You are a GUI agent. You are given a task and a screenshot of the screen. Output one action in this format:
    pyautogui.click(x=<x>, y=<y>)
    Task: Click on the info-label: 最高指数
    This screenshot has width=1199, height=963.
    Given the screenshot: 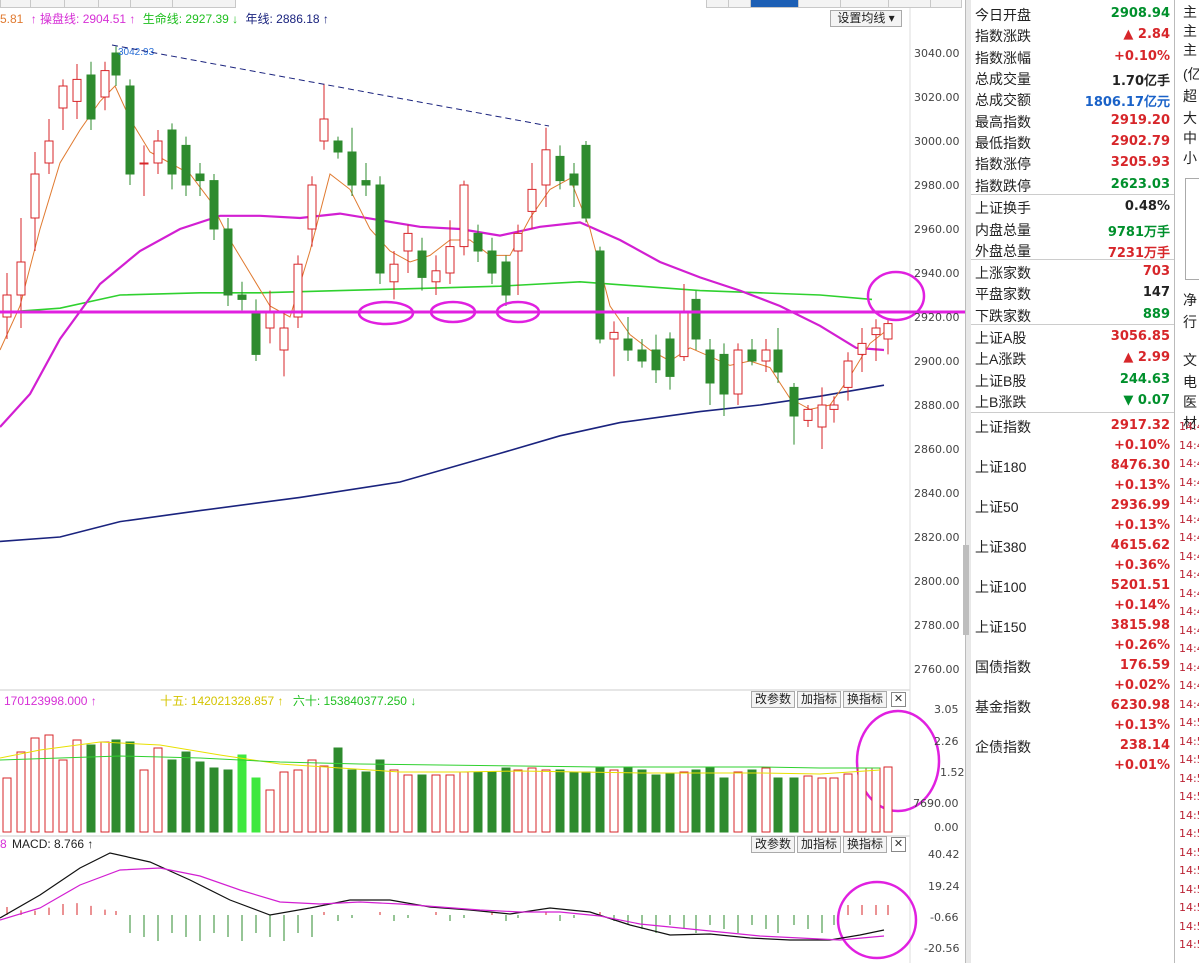 What is the action you would take?
    pyautogui.click(x=1003, y=122)
    